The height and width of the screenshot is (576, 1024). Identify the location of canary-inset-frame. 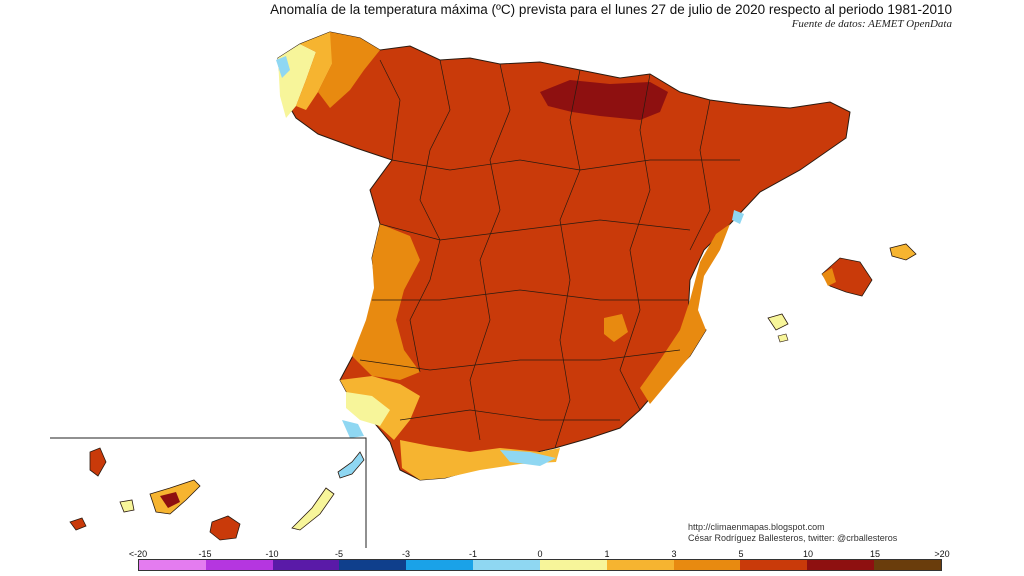
(208, 492).